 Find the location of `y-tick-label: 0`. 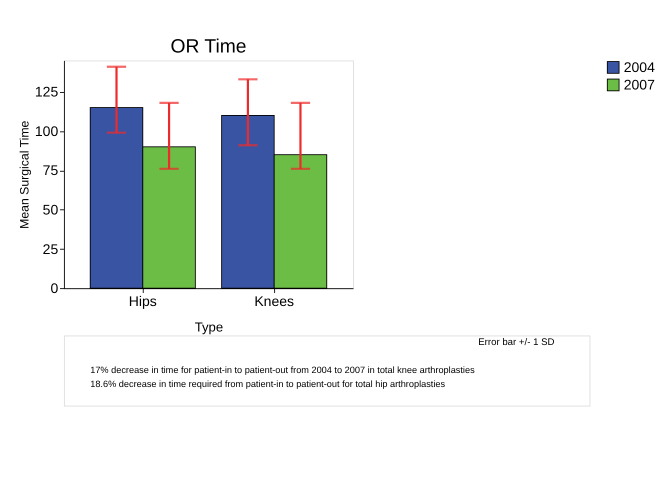

y-tick-label: 0 is located at coordinates (54, 288).